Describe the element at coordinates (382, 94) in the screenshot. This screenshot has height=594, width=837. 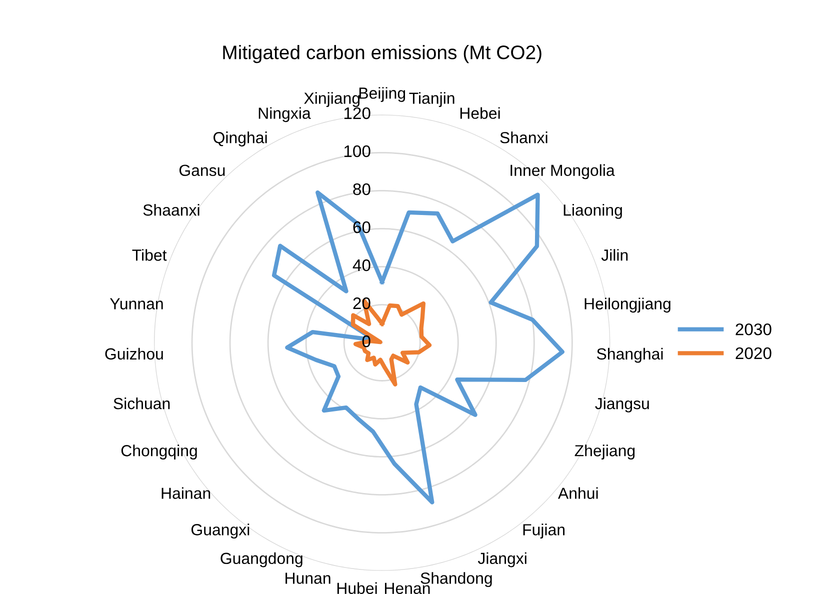
I see `spoke-label: Beijing` at that location.